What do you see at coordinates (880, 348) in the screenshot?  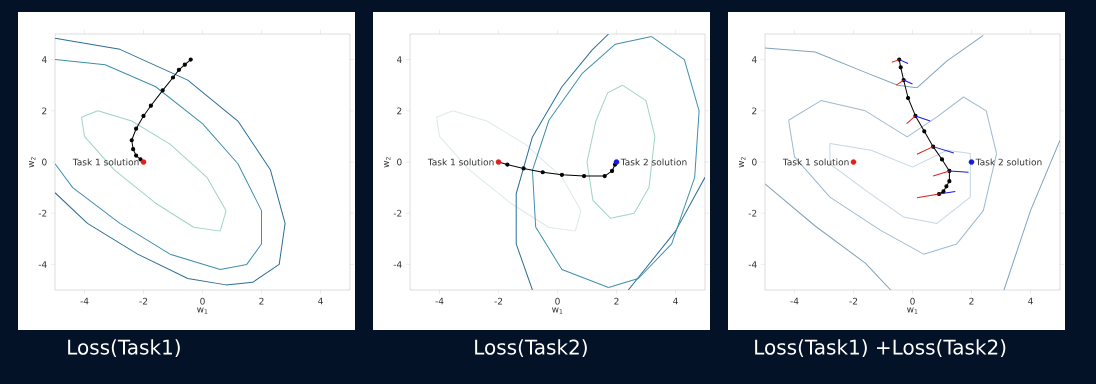 I see `text: Loss(Task1) +Loss(Task2)` at bounding box center [880, 348].